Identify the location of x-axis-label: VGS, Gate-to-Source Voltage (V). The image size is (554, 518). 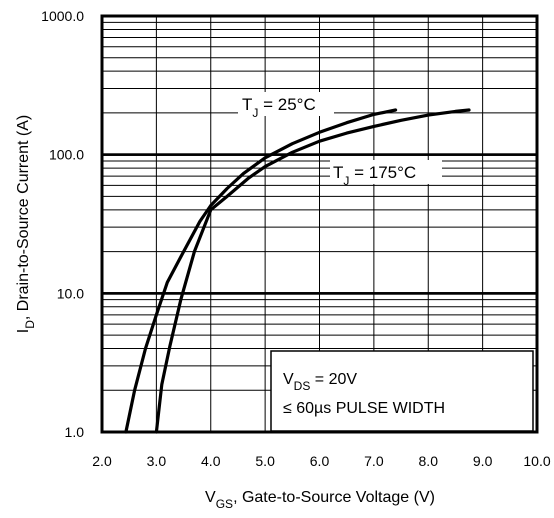
(320, 500).